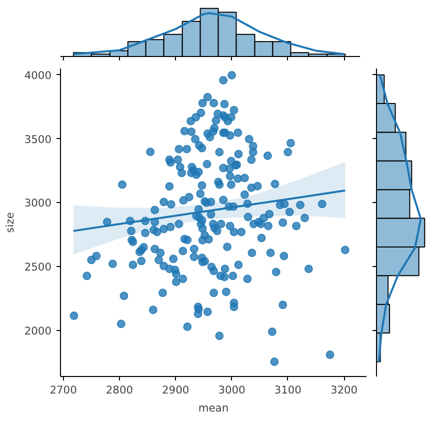  What do you see at coordinates (38, 203) in the screenshot?
I see `y-tick-label: 3000` at bounding box center [38, 203].